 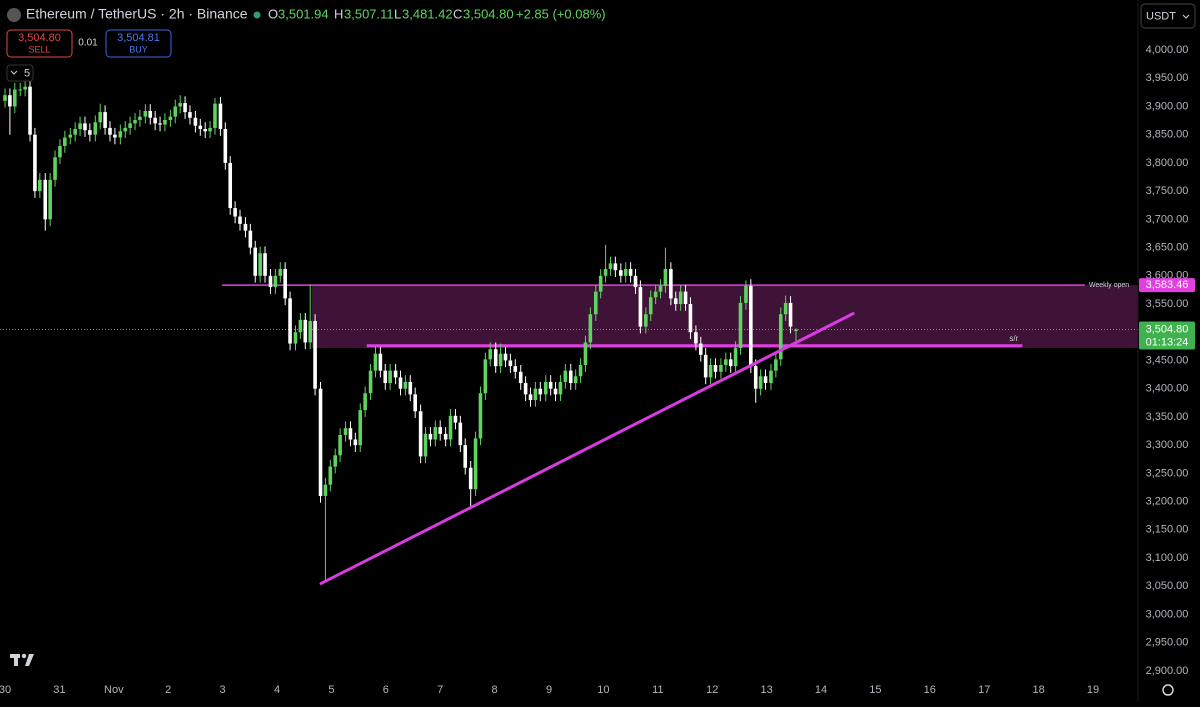 What do you see at coordinates (303, 13) in the screenshot?
I see `ohlc-value: 3,501.94` at bounding box center [303, 13].